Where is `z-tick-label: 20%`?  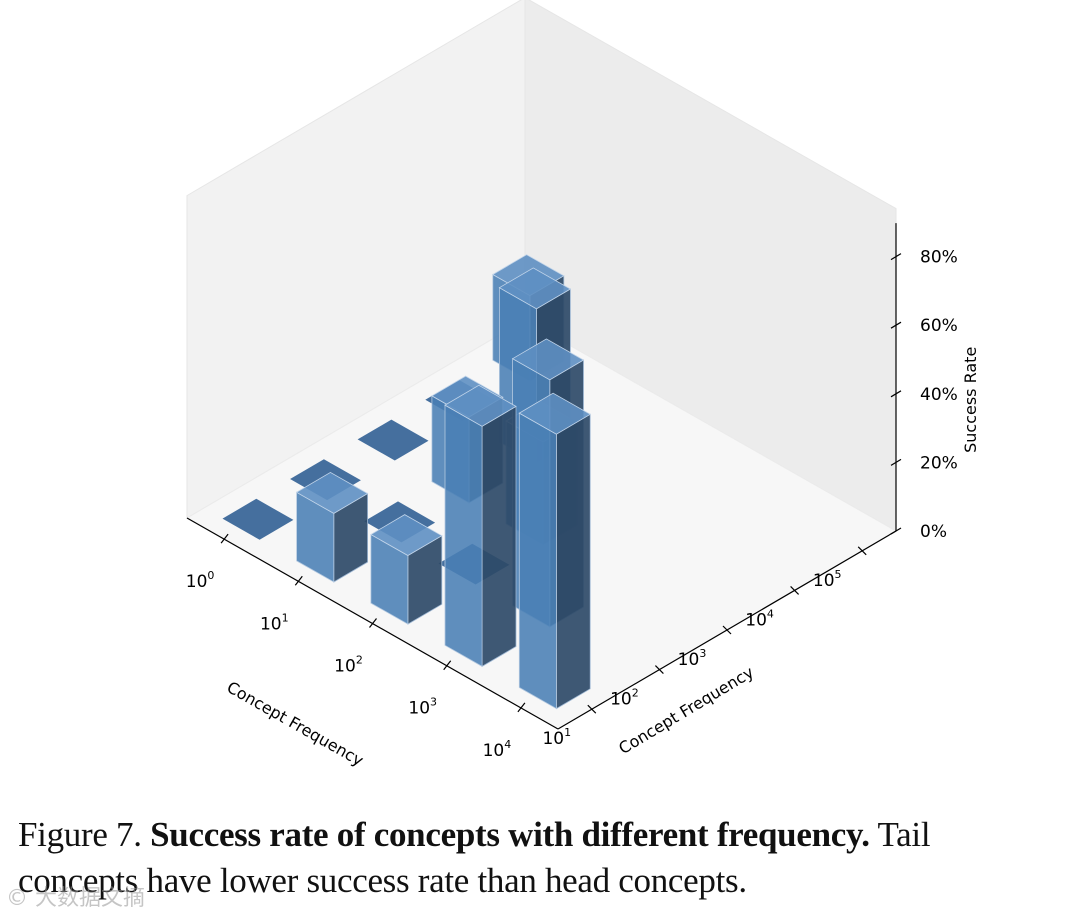
z-tick-label: 20% is located at coordinates (939, 463).